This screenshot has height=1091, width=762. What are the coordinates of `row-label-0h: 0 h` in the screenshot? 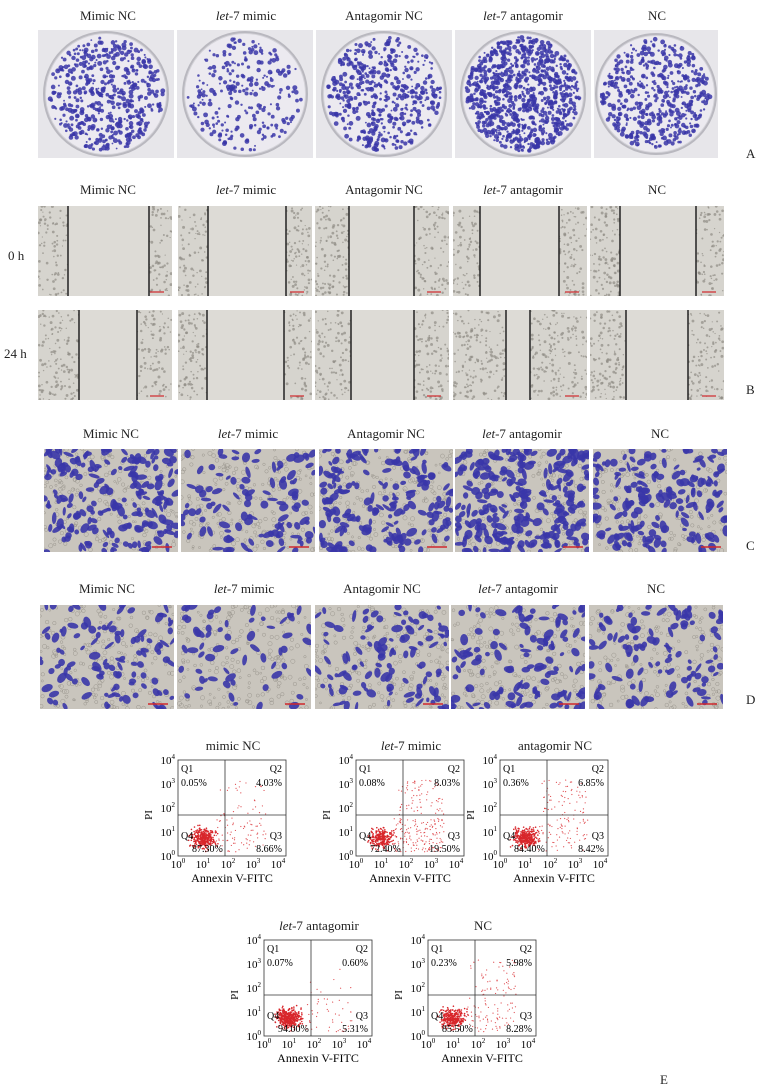 It's located at (16, 255).